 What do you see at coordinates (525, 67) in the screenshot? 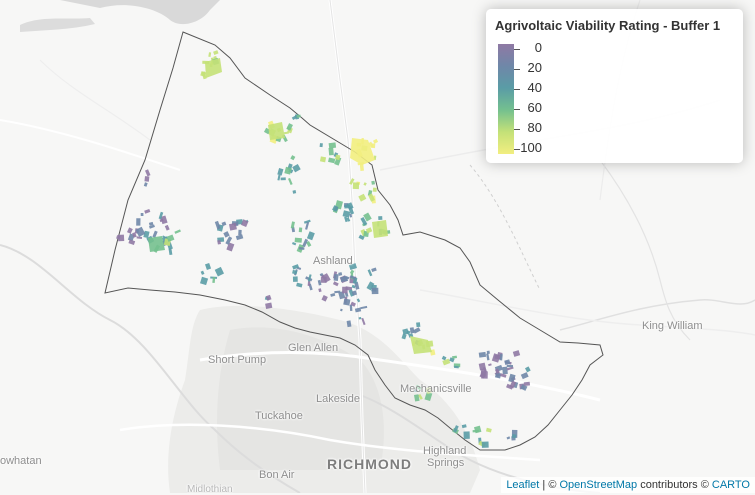
I see `legend-label-20: 20` at bounding box center [525, 67].